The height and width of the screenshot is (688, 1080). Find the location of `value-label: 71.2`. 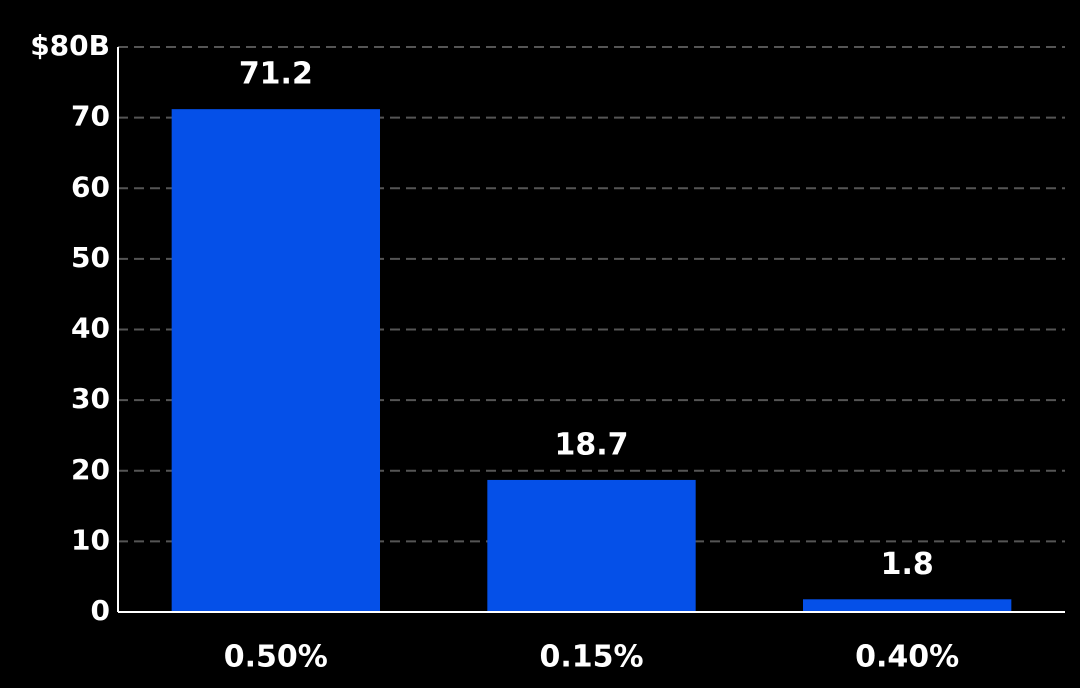

value-label: 71.2 is located at coordinates (276, 74).